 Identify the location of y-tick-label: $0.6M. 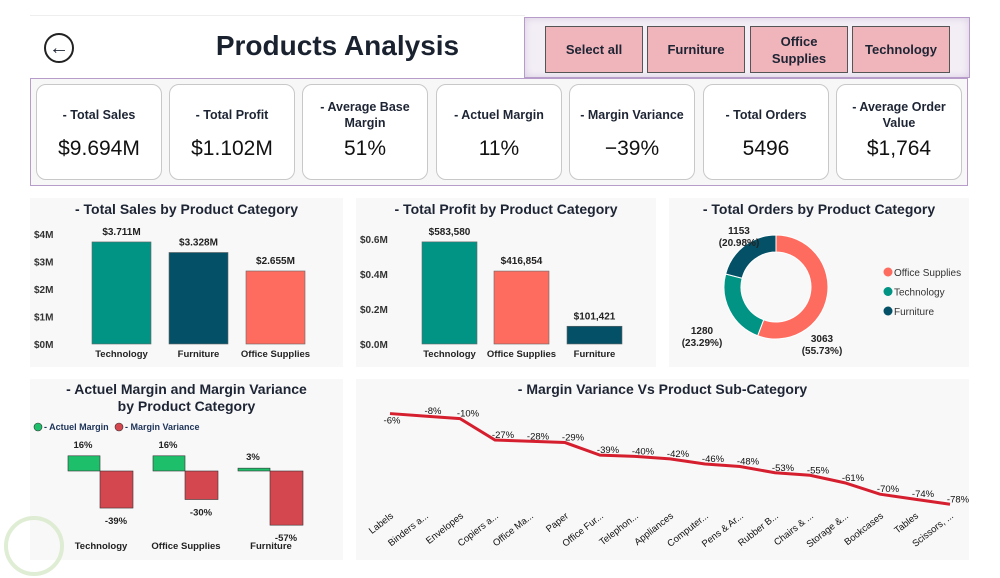
(374, 240).